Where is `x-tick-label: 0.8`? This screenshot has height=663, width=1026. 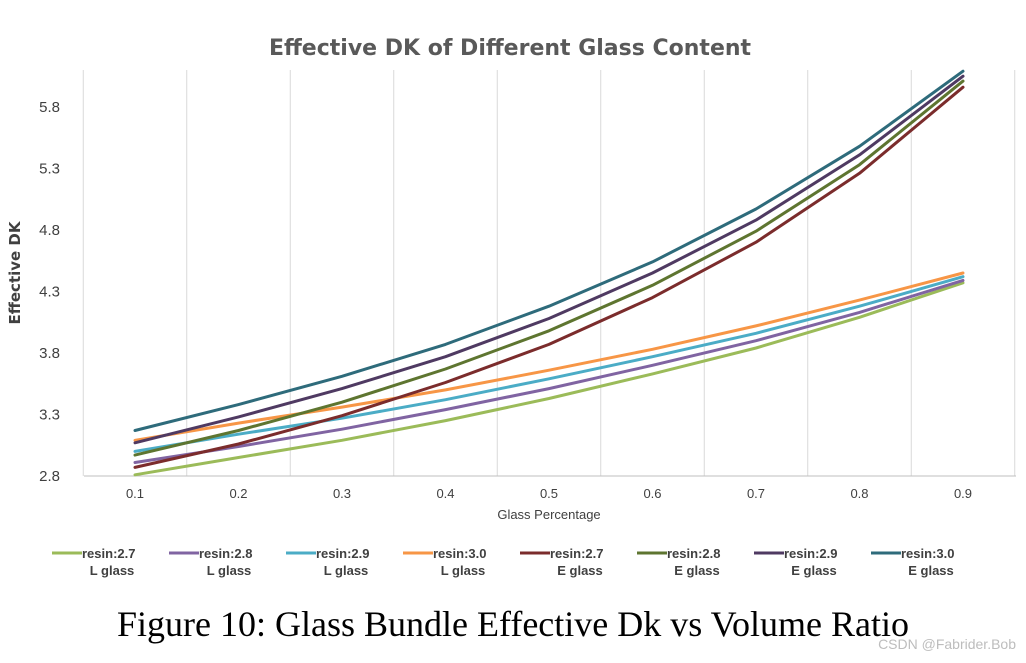 x-tick-label: 0.8 is located at coordinates (859, 493).